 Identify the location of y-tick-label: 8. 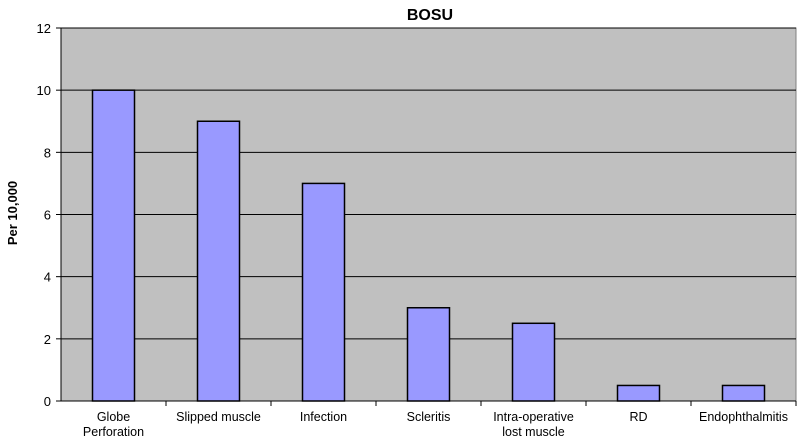
(47, 152).